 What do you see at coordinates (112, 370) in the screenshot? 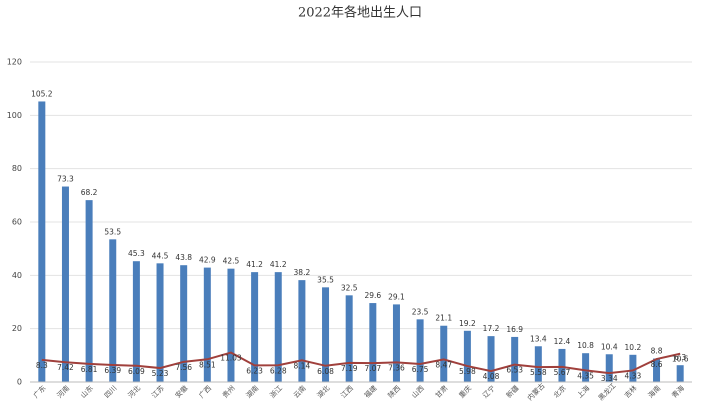
I see `line-value-label: 6.39` at bounding box center [112, 370].